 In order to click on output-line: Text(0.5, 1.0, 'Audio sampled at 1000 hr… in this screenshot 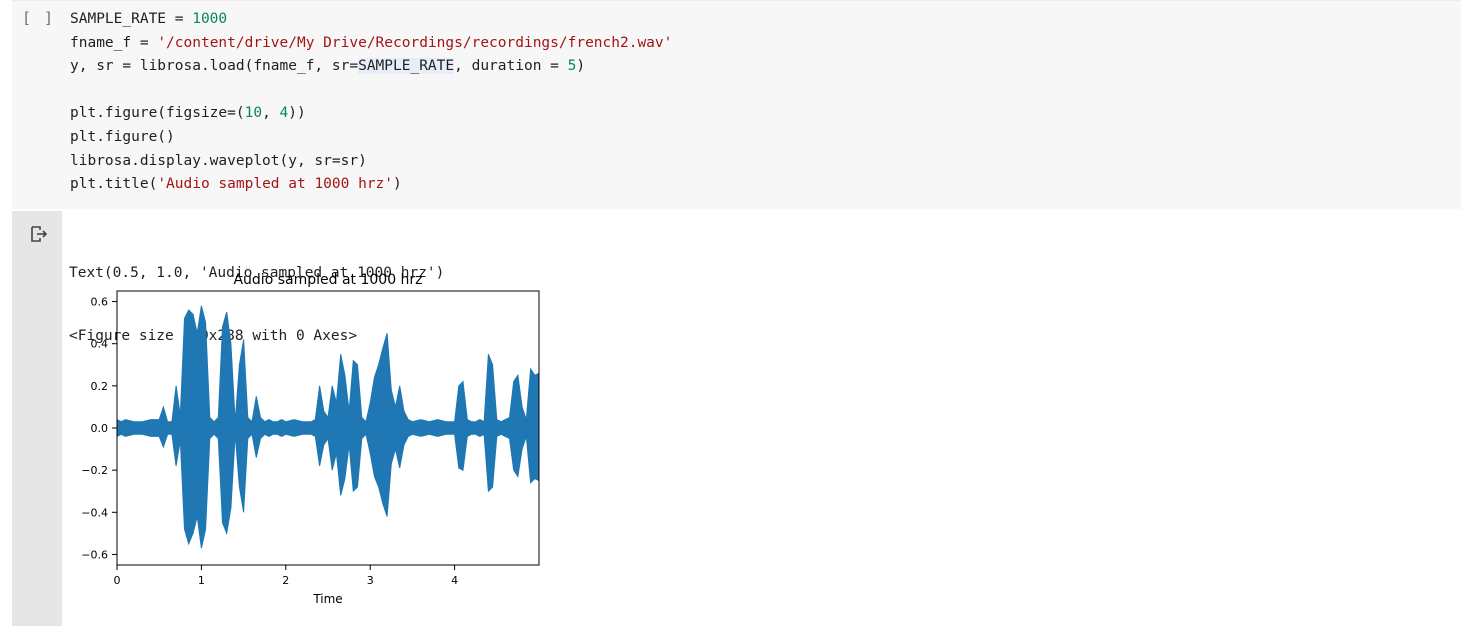, I will do `click(257, 273)`.